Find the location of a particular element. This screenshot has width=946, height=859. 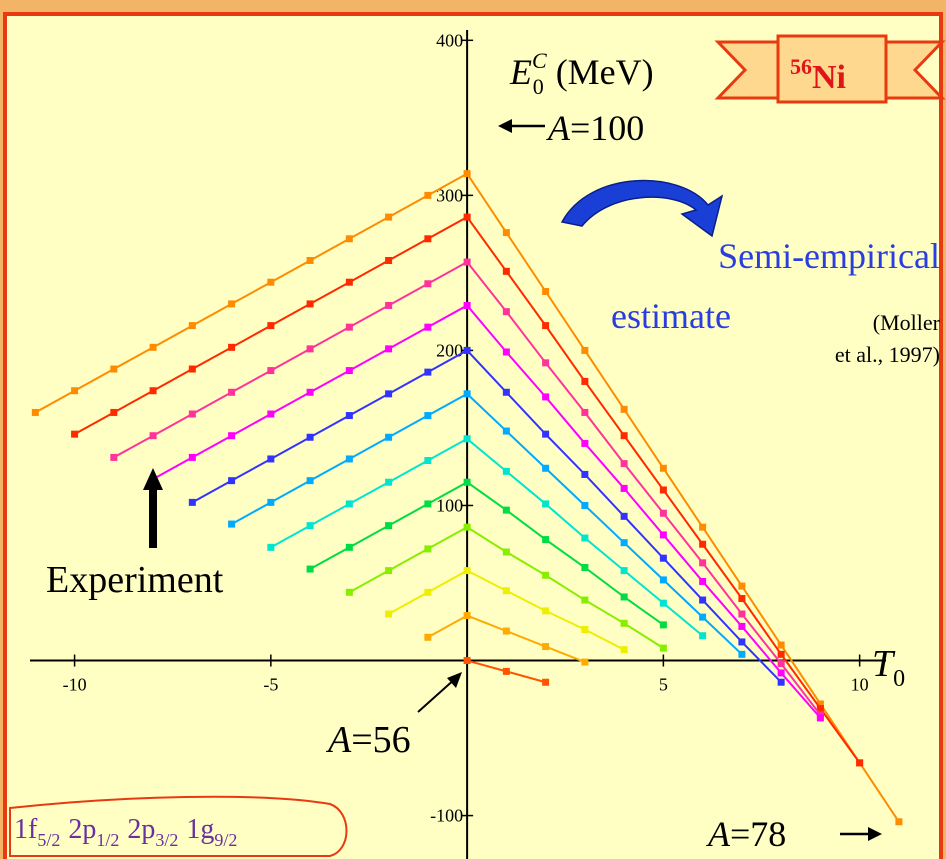

y-tick-label: 100 is located at coordinates (449, 505).